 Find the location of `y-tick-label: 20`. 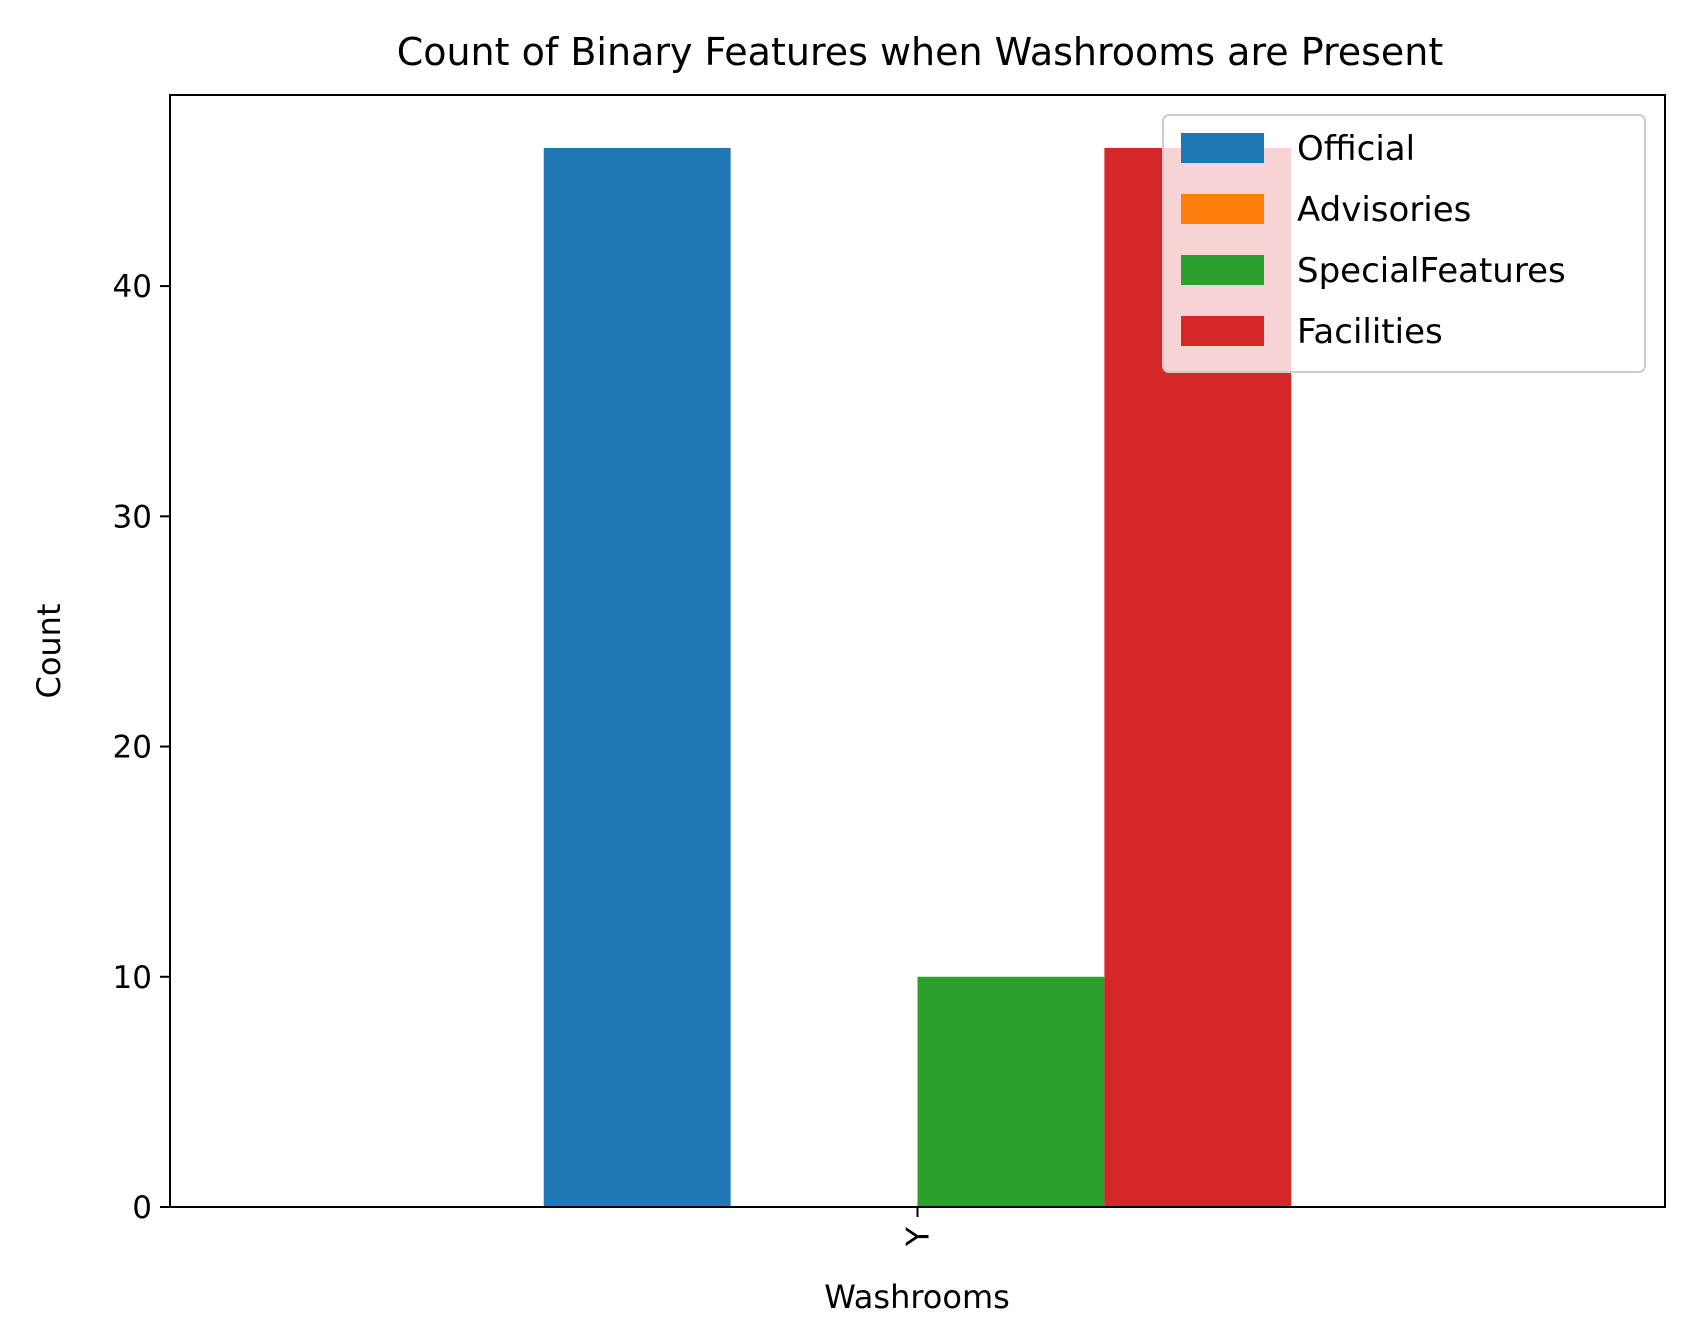

y-tick-label: 20 is located at coordinates (132, 748).